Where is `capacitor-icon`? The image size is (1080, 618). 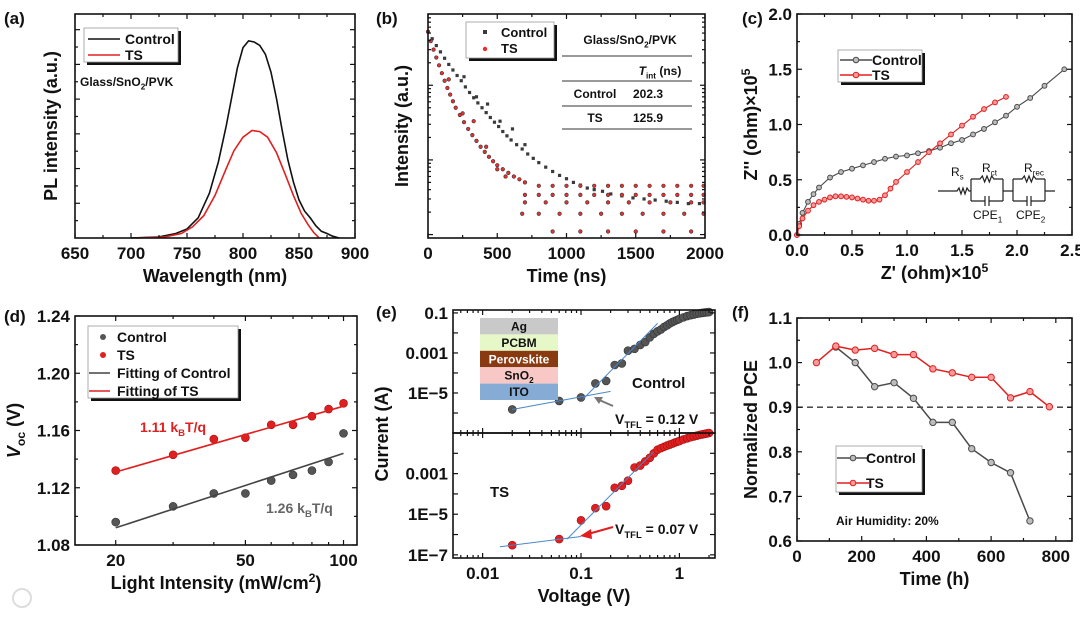 capacitor-icon is located at coordinates (1029, 201).